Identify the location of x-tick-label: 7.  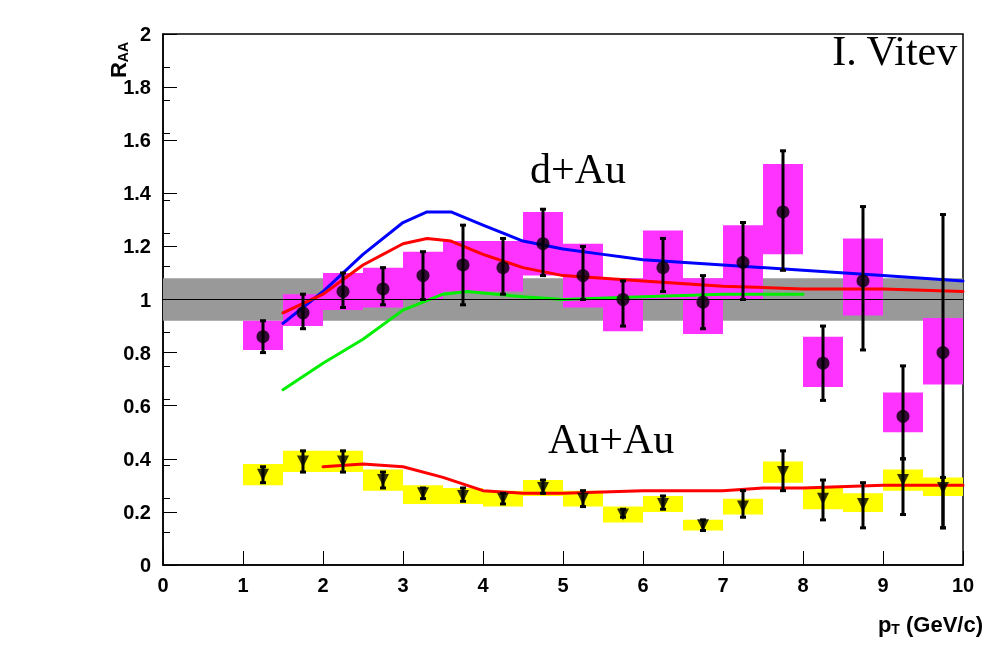
(723, 585).